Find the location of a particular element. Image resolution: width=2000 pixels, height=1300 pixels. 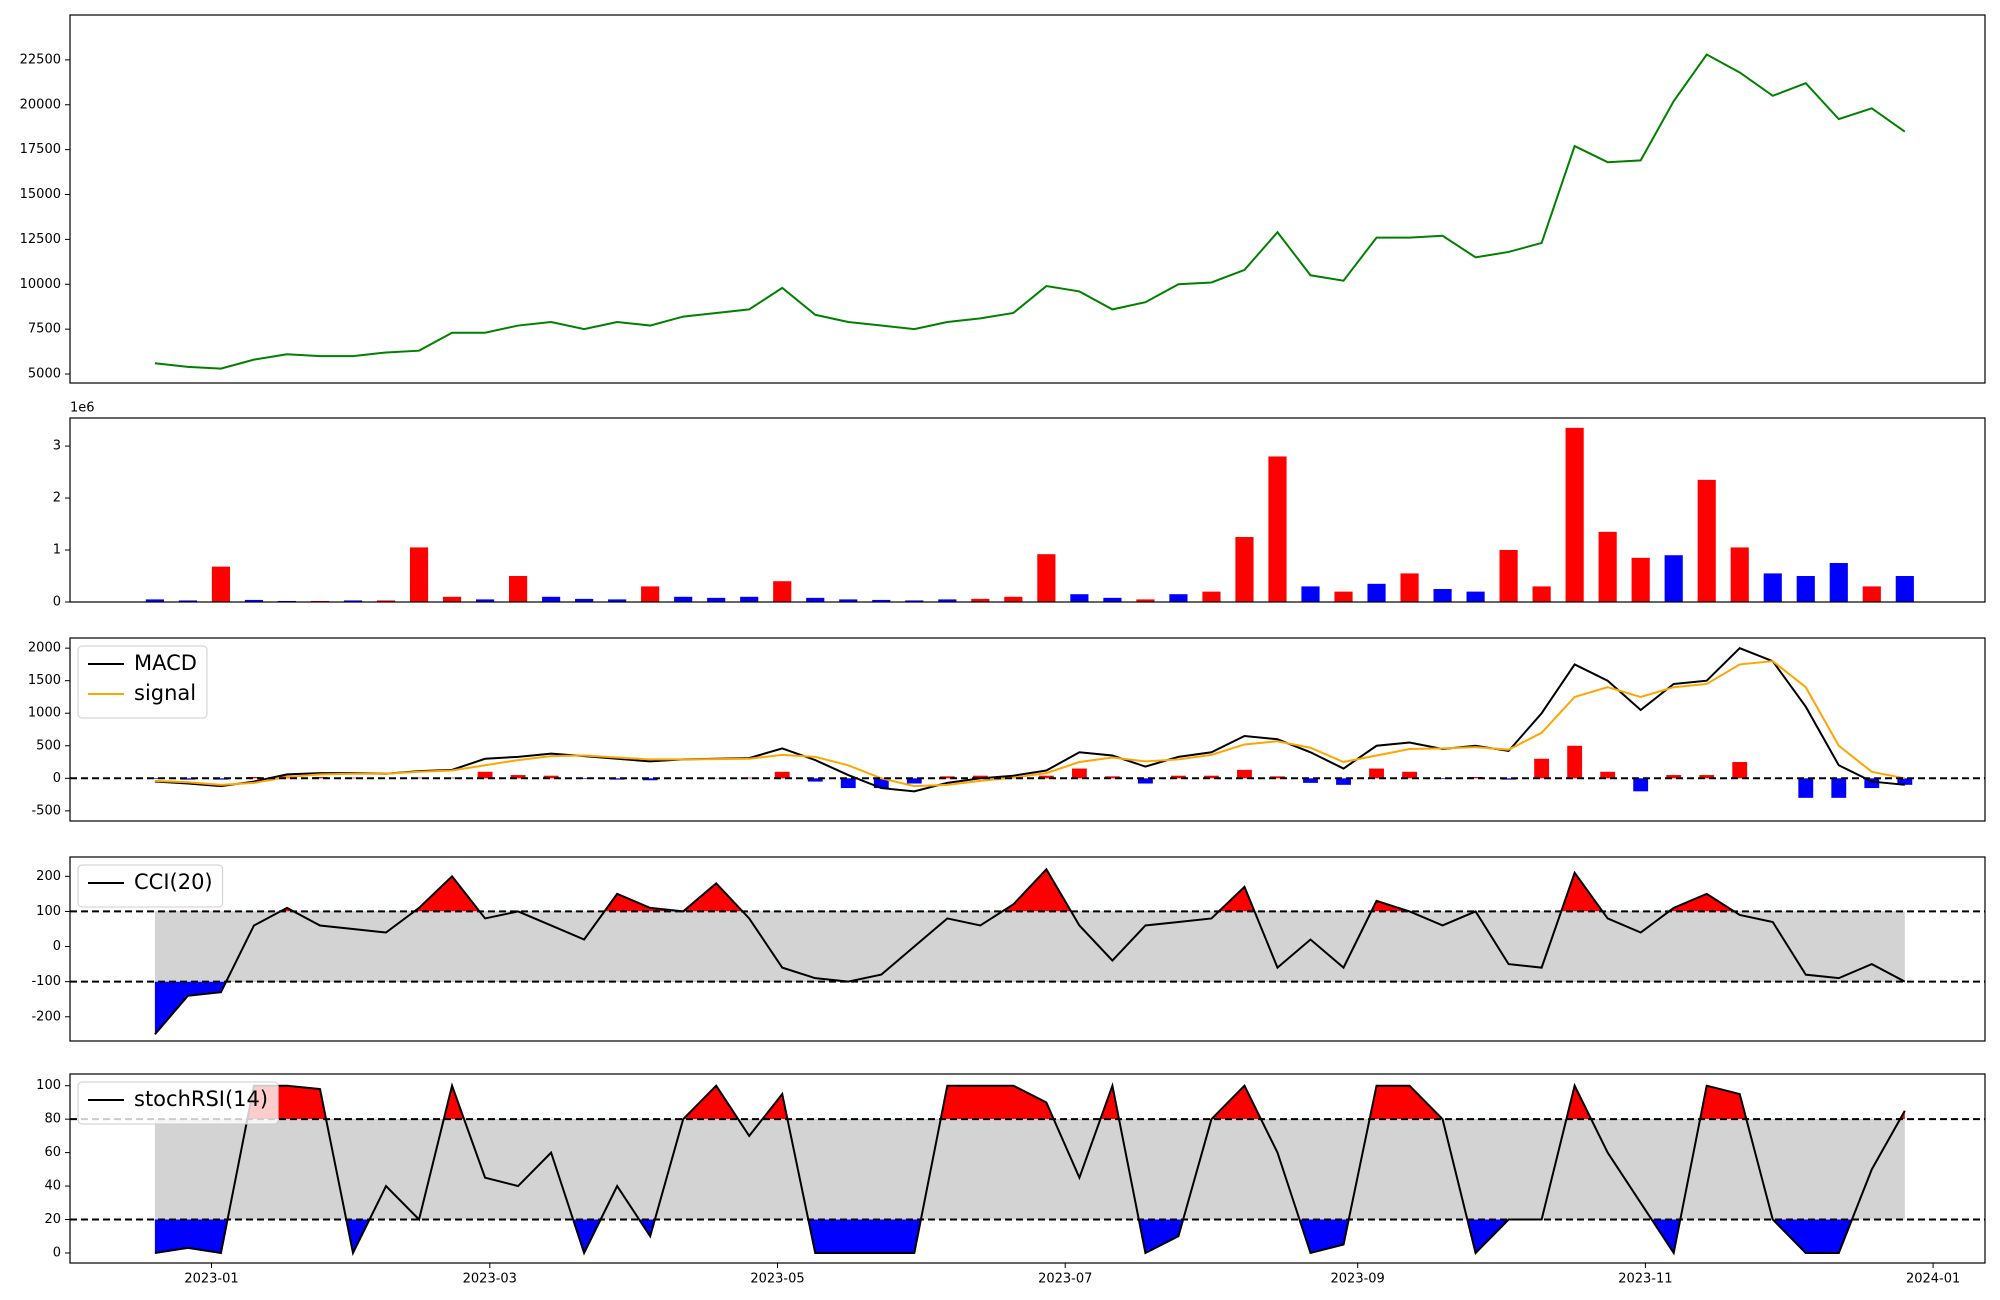

x-tick-label: 2023-11 is located at coordinates (1645, 1279).